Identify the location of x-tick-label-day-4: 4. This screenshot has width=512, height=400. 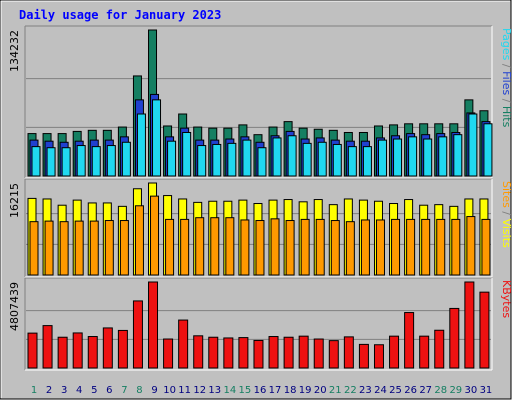
(79, 390).